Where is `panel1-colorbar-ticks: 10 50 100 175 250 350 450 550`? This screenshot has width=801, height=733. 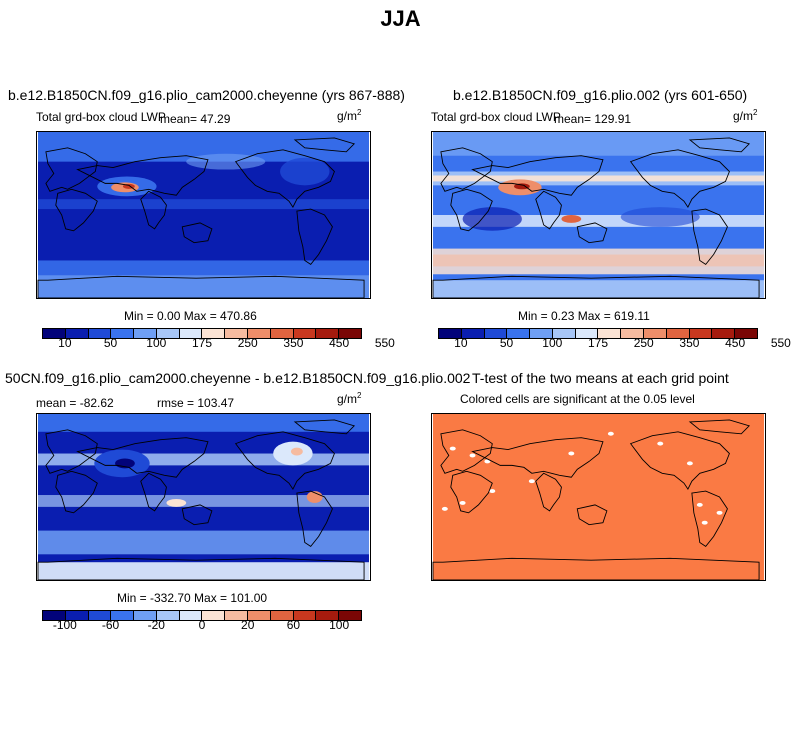
panel1-colorbar-ticks: 10 50 100 175 250 350 450 550 is located at coordinates (218, 344).